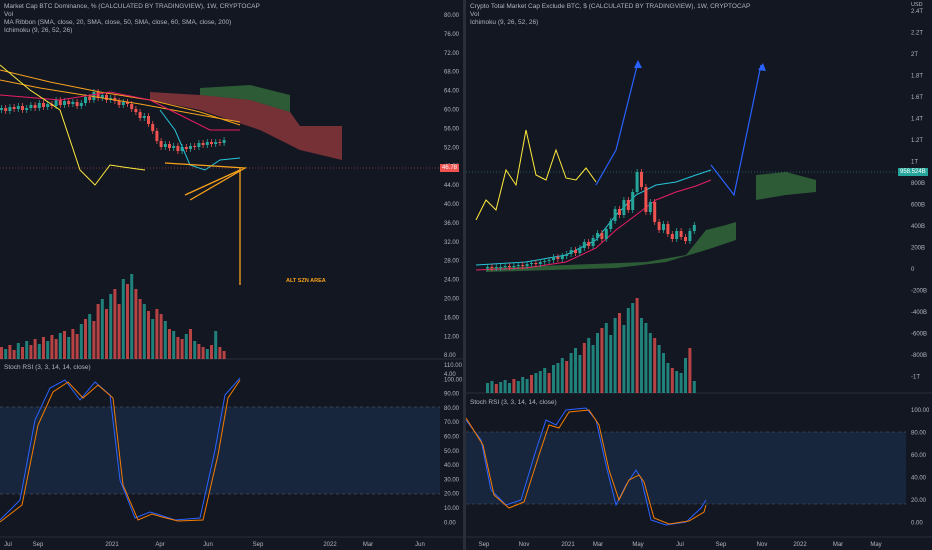 The height and width of the screenshot is (550, 932). I want to click on left-price-axis-label: 52.00, so click(452, 148).